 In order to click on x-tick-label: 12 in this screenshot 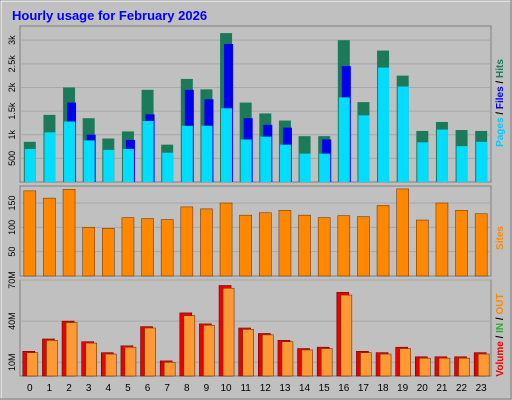, I will do `click(266, 388)`.